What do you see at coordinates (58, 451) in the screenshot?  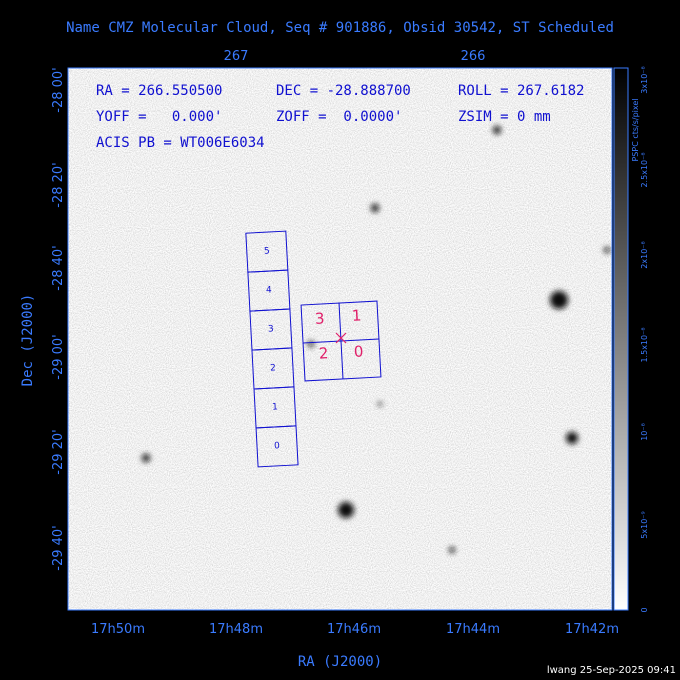 I see `y-tick-label: -29 20'` at bounding box center [58, 451].